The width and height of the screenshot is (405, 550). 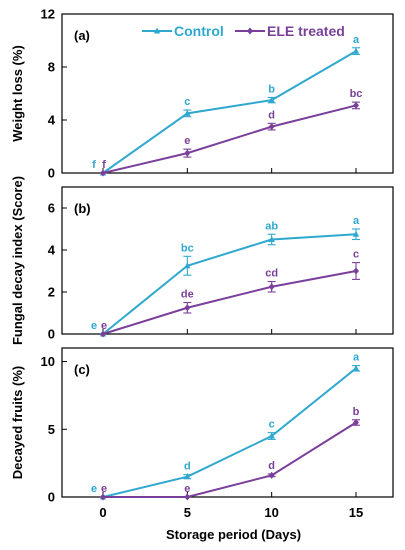 I want to click on legend-label: Control, so click(x=199, y=31).